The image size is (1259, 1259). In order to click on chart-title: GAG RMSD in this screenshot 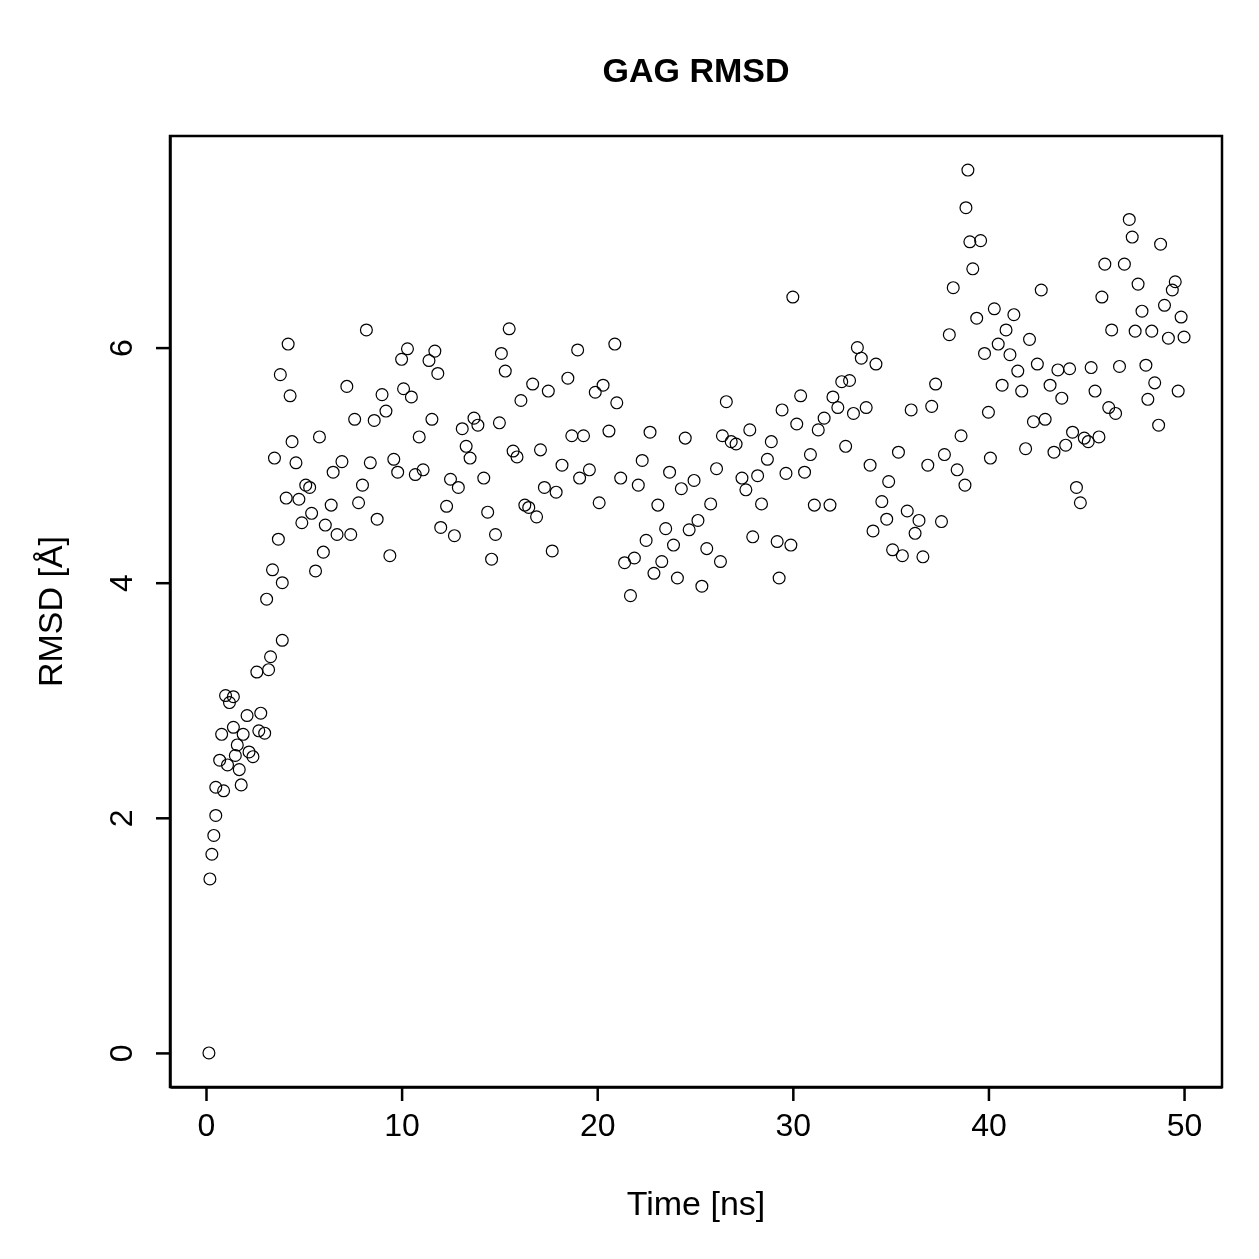, I will do `click(696, 70)`.